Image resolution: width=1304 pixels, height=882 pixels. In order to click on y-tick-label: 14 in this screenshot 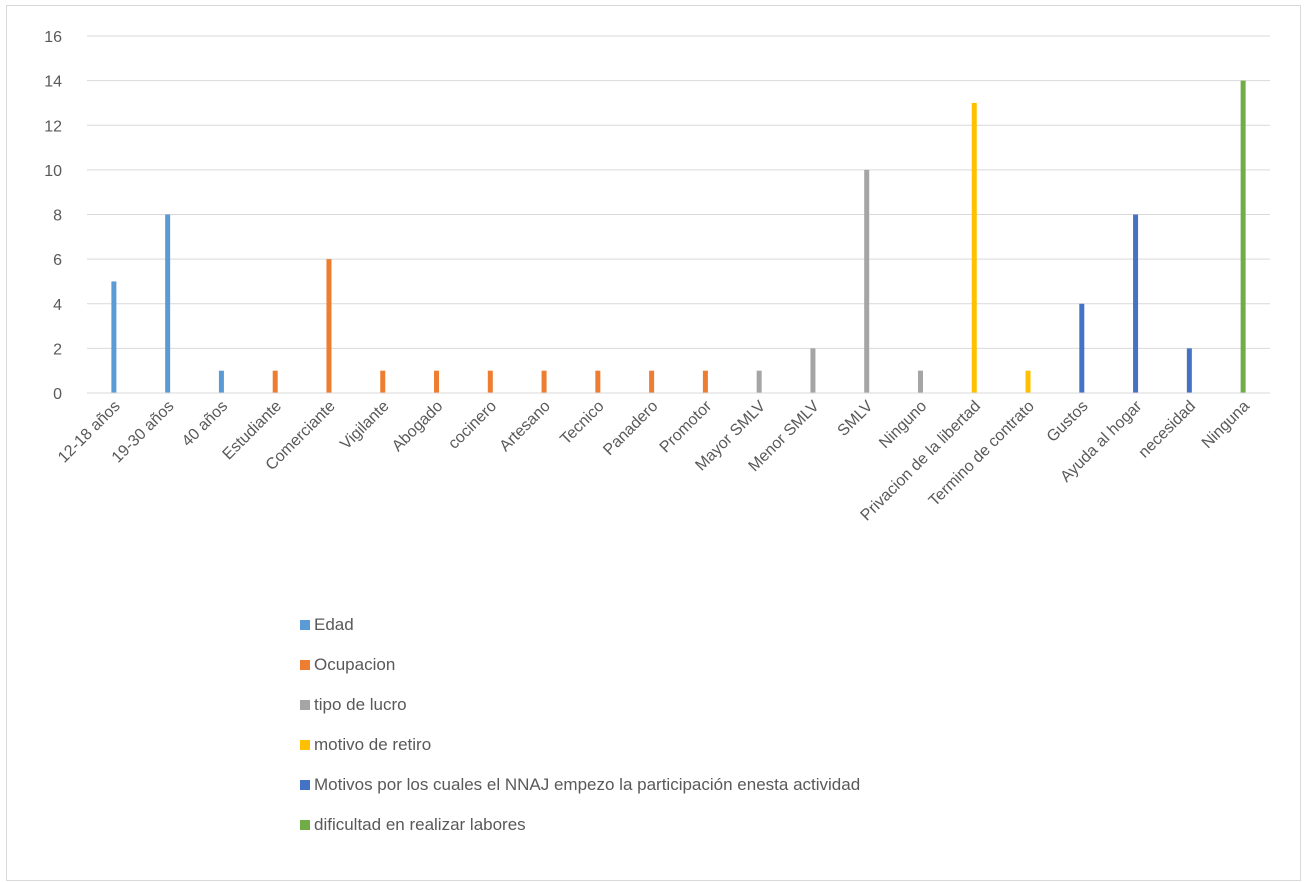, I will do `click(53, 82)`.